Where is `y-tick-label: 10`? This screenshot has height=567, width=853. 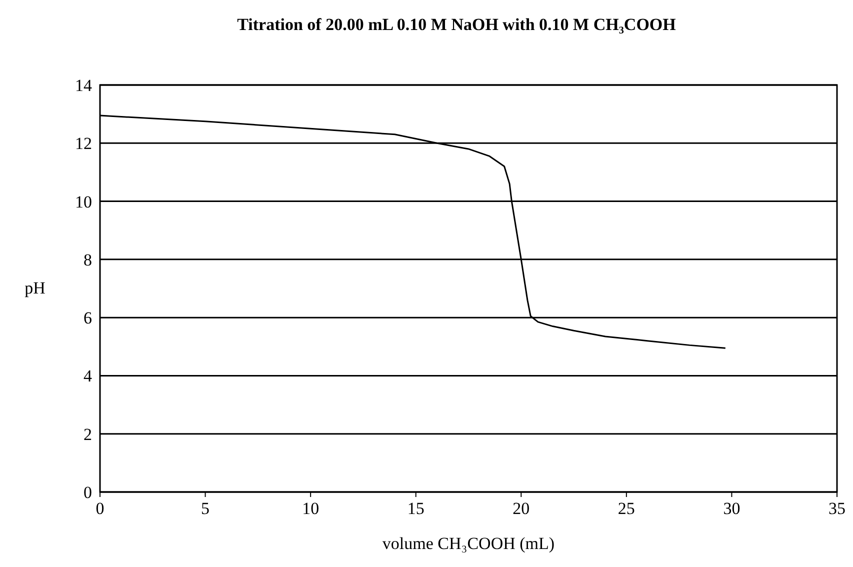 y-tick-label: 10 is located at coordinates (83, 202).